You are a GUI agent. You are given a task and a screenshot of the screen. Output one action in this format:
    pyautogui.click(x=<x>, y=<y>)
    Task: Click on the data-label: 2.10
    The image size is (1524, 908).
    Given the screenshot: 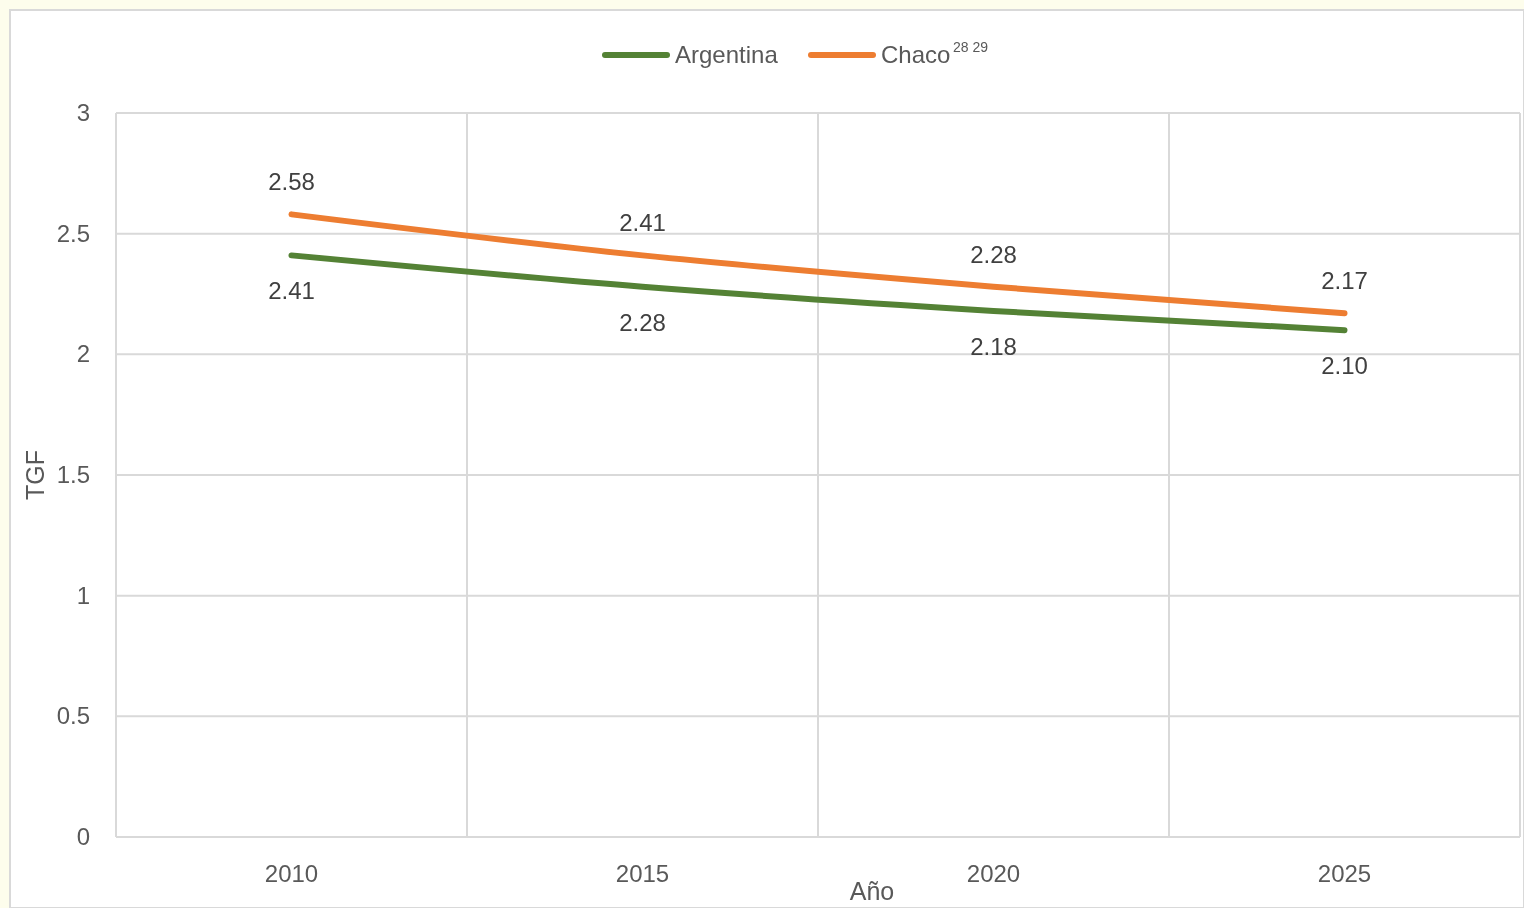 What is the action you would take?
    pyautogui.click(x=1344, y=366)
    